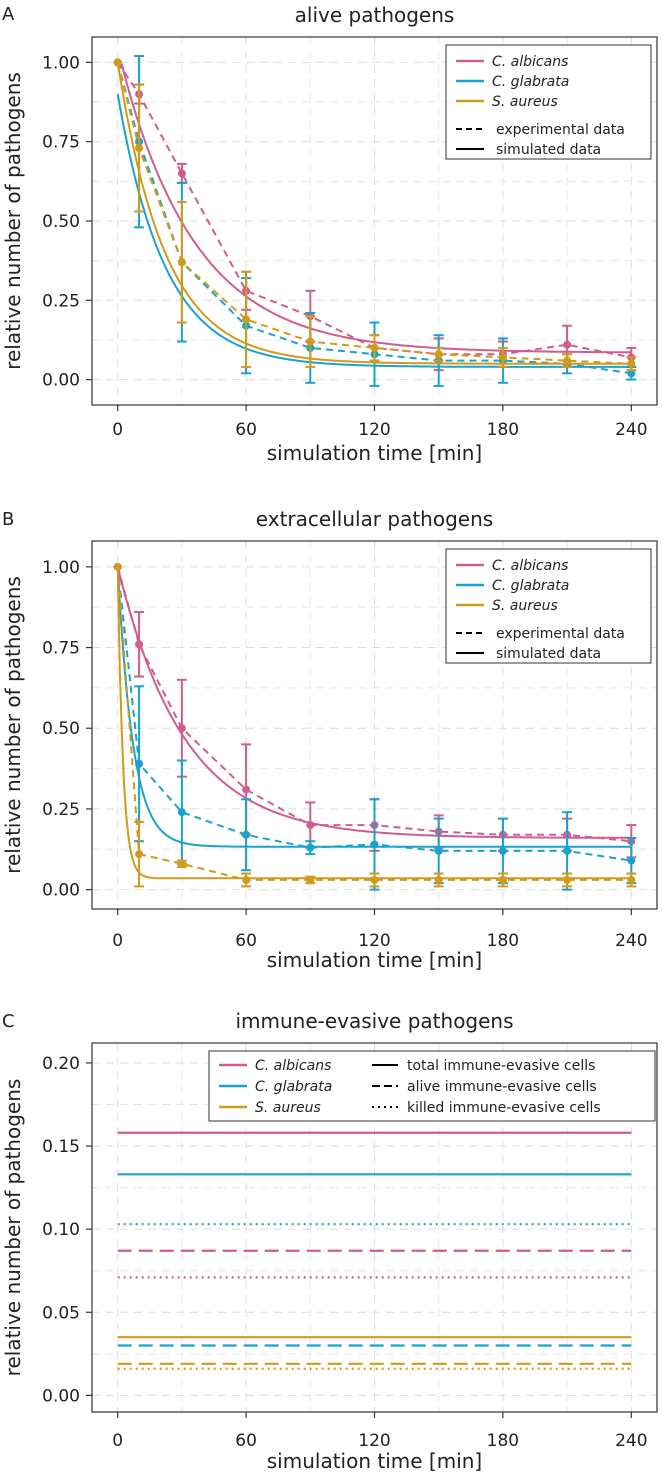 The height and width of the screenshot is (1478, 666). What do you see at coordinates (502, 1087) in the screenshot?
I see `legend-style-label: alive immune-evasive cells` at bounding box center [502, 1087].